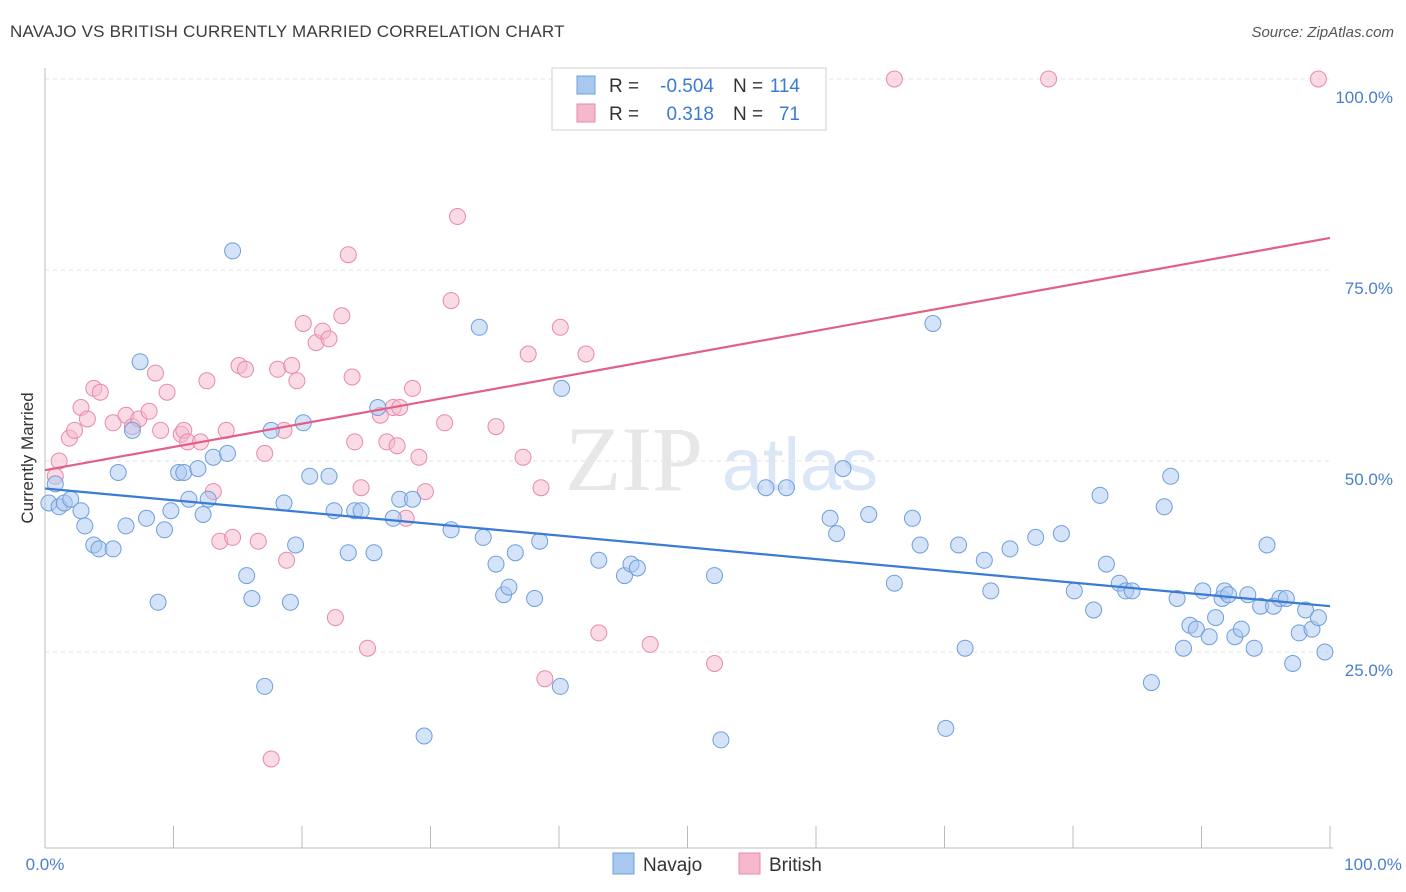  Describe the element at coordinates (624, 86) in the screenshot. I see `navajo-r-label: R =` at that location.